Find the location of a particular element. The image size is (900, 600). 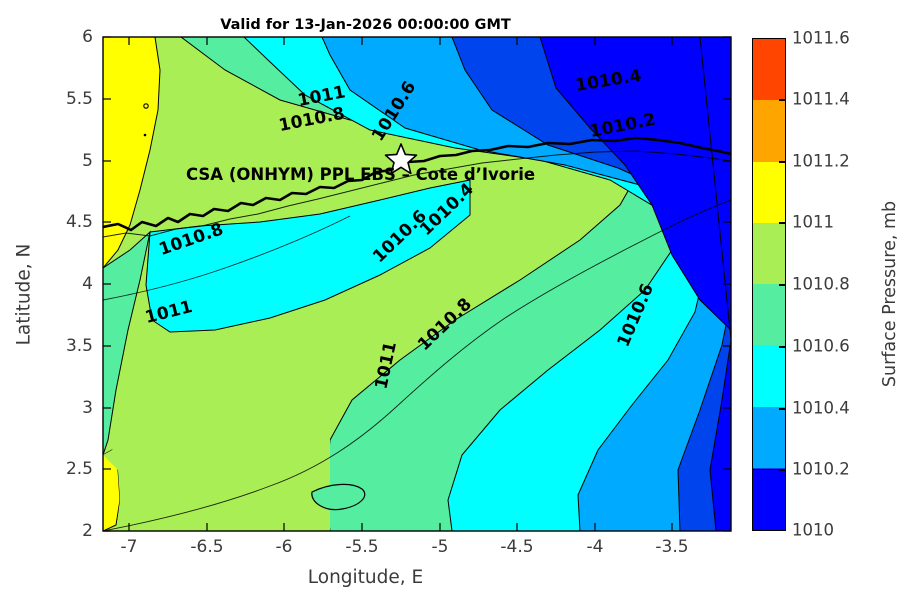

coastline is located at coordinates (417, 187).